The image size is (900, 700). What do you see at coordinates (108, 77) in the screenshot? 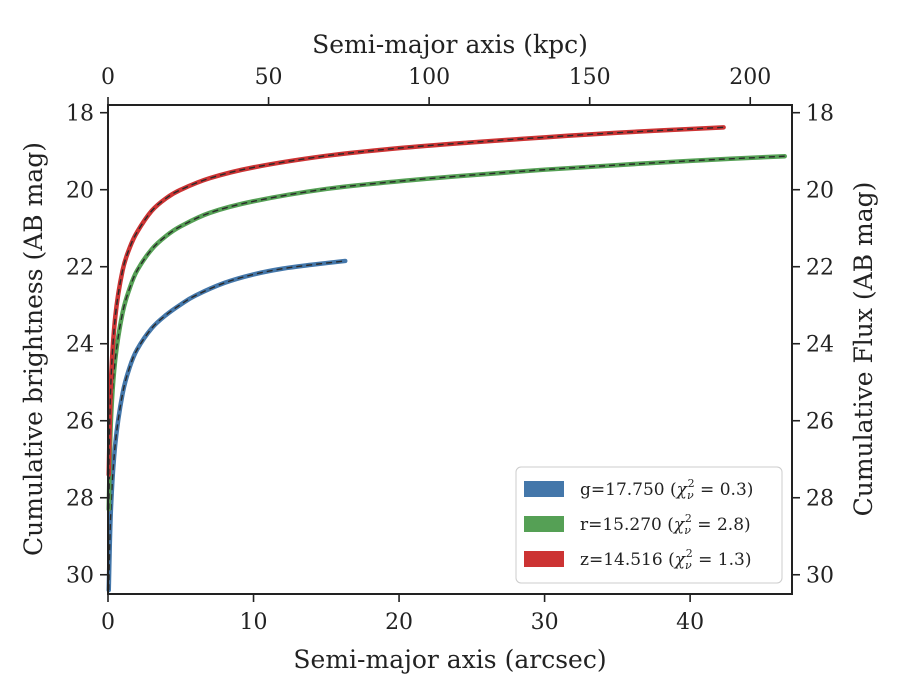
I see `x2-tick-label: 0` at bounding box center [108, 77].